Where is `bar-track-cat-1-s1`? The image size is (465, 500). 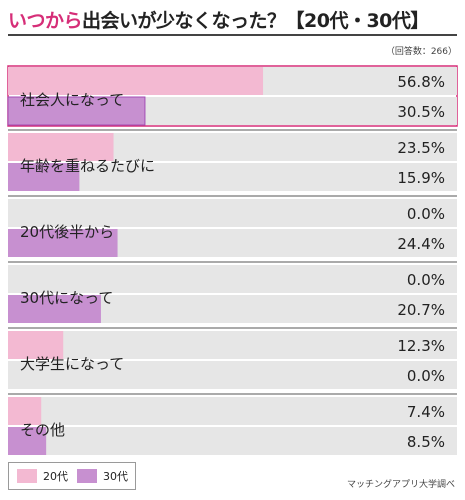
bar-track-cat-1-s1 is located at coordinates (232, 177).